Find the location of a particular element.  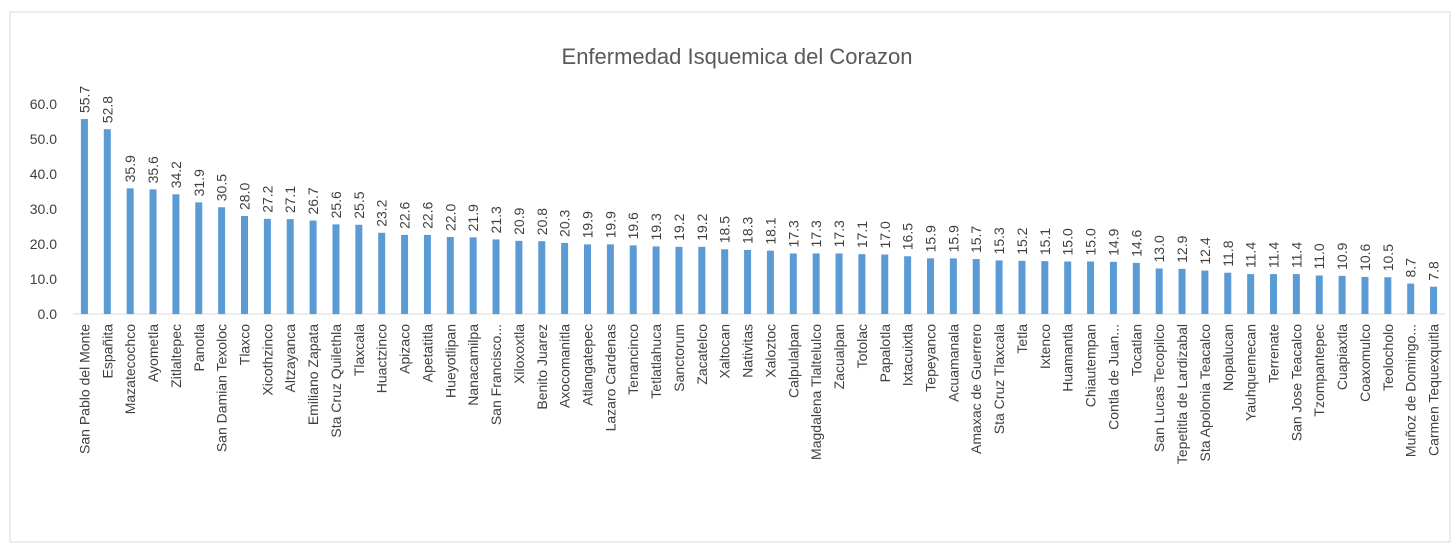

x-tick-label: Atlangatepec is located at coordinates (588, 365).